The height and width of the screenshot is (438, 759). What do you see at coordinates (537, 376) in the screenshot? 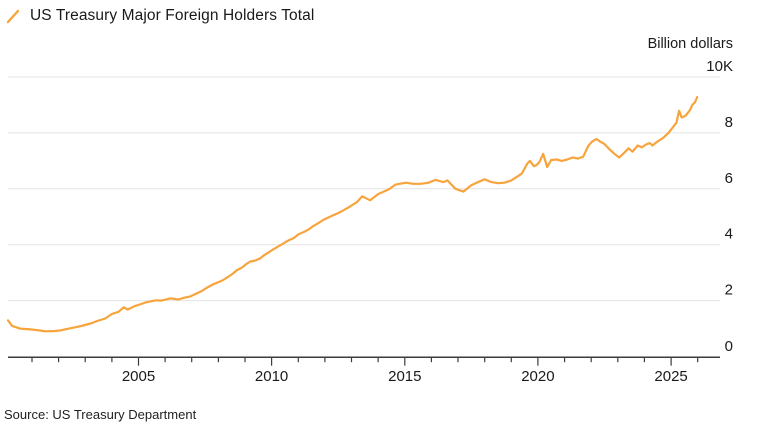
I see `x-tick-label: 2020` at bounding box center [537, 376].